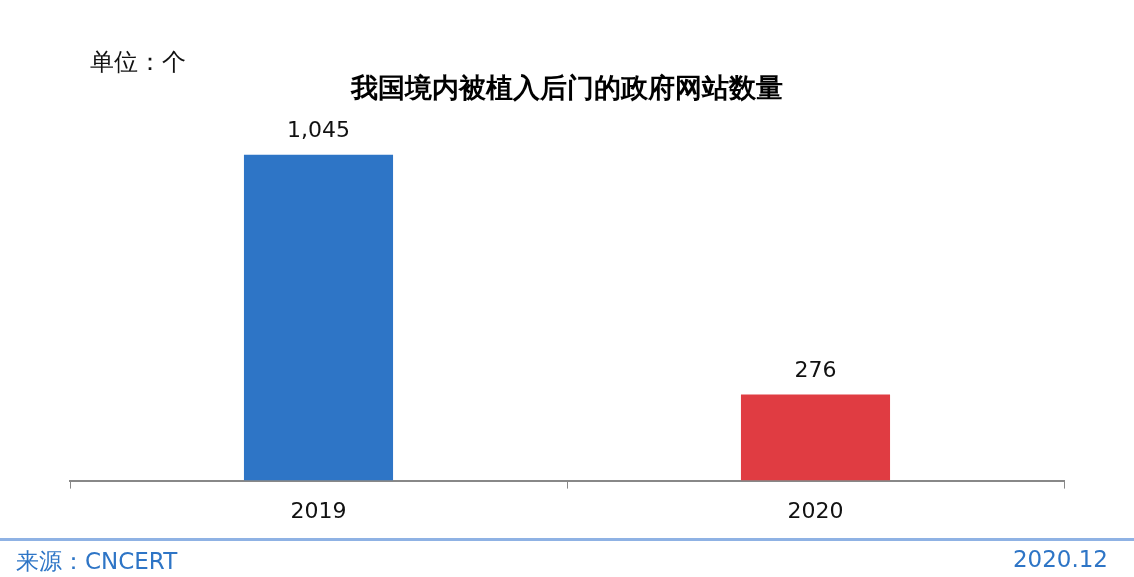 The image size is (1134, 577). Describe the element at coordinates (1060, 559) in the screenshot. I see `text: 2020.12` at that location.